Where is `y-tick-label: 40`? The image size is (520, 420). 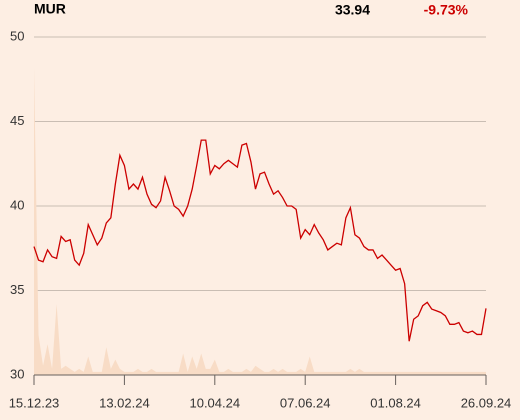 y-tick-label: 40 is located at coordinates (17, 204).